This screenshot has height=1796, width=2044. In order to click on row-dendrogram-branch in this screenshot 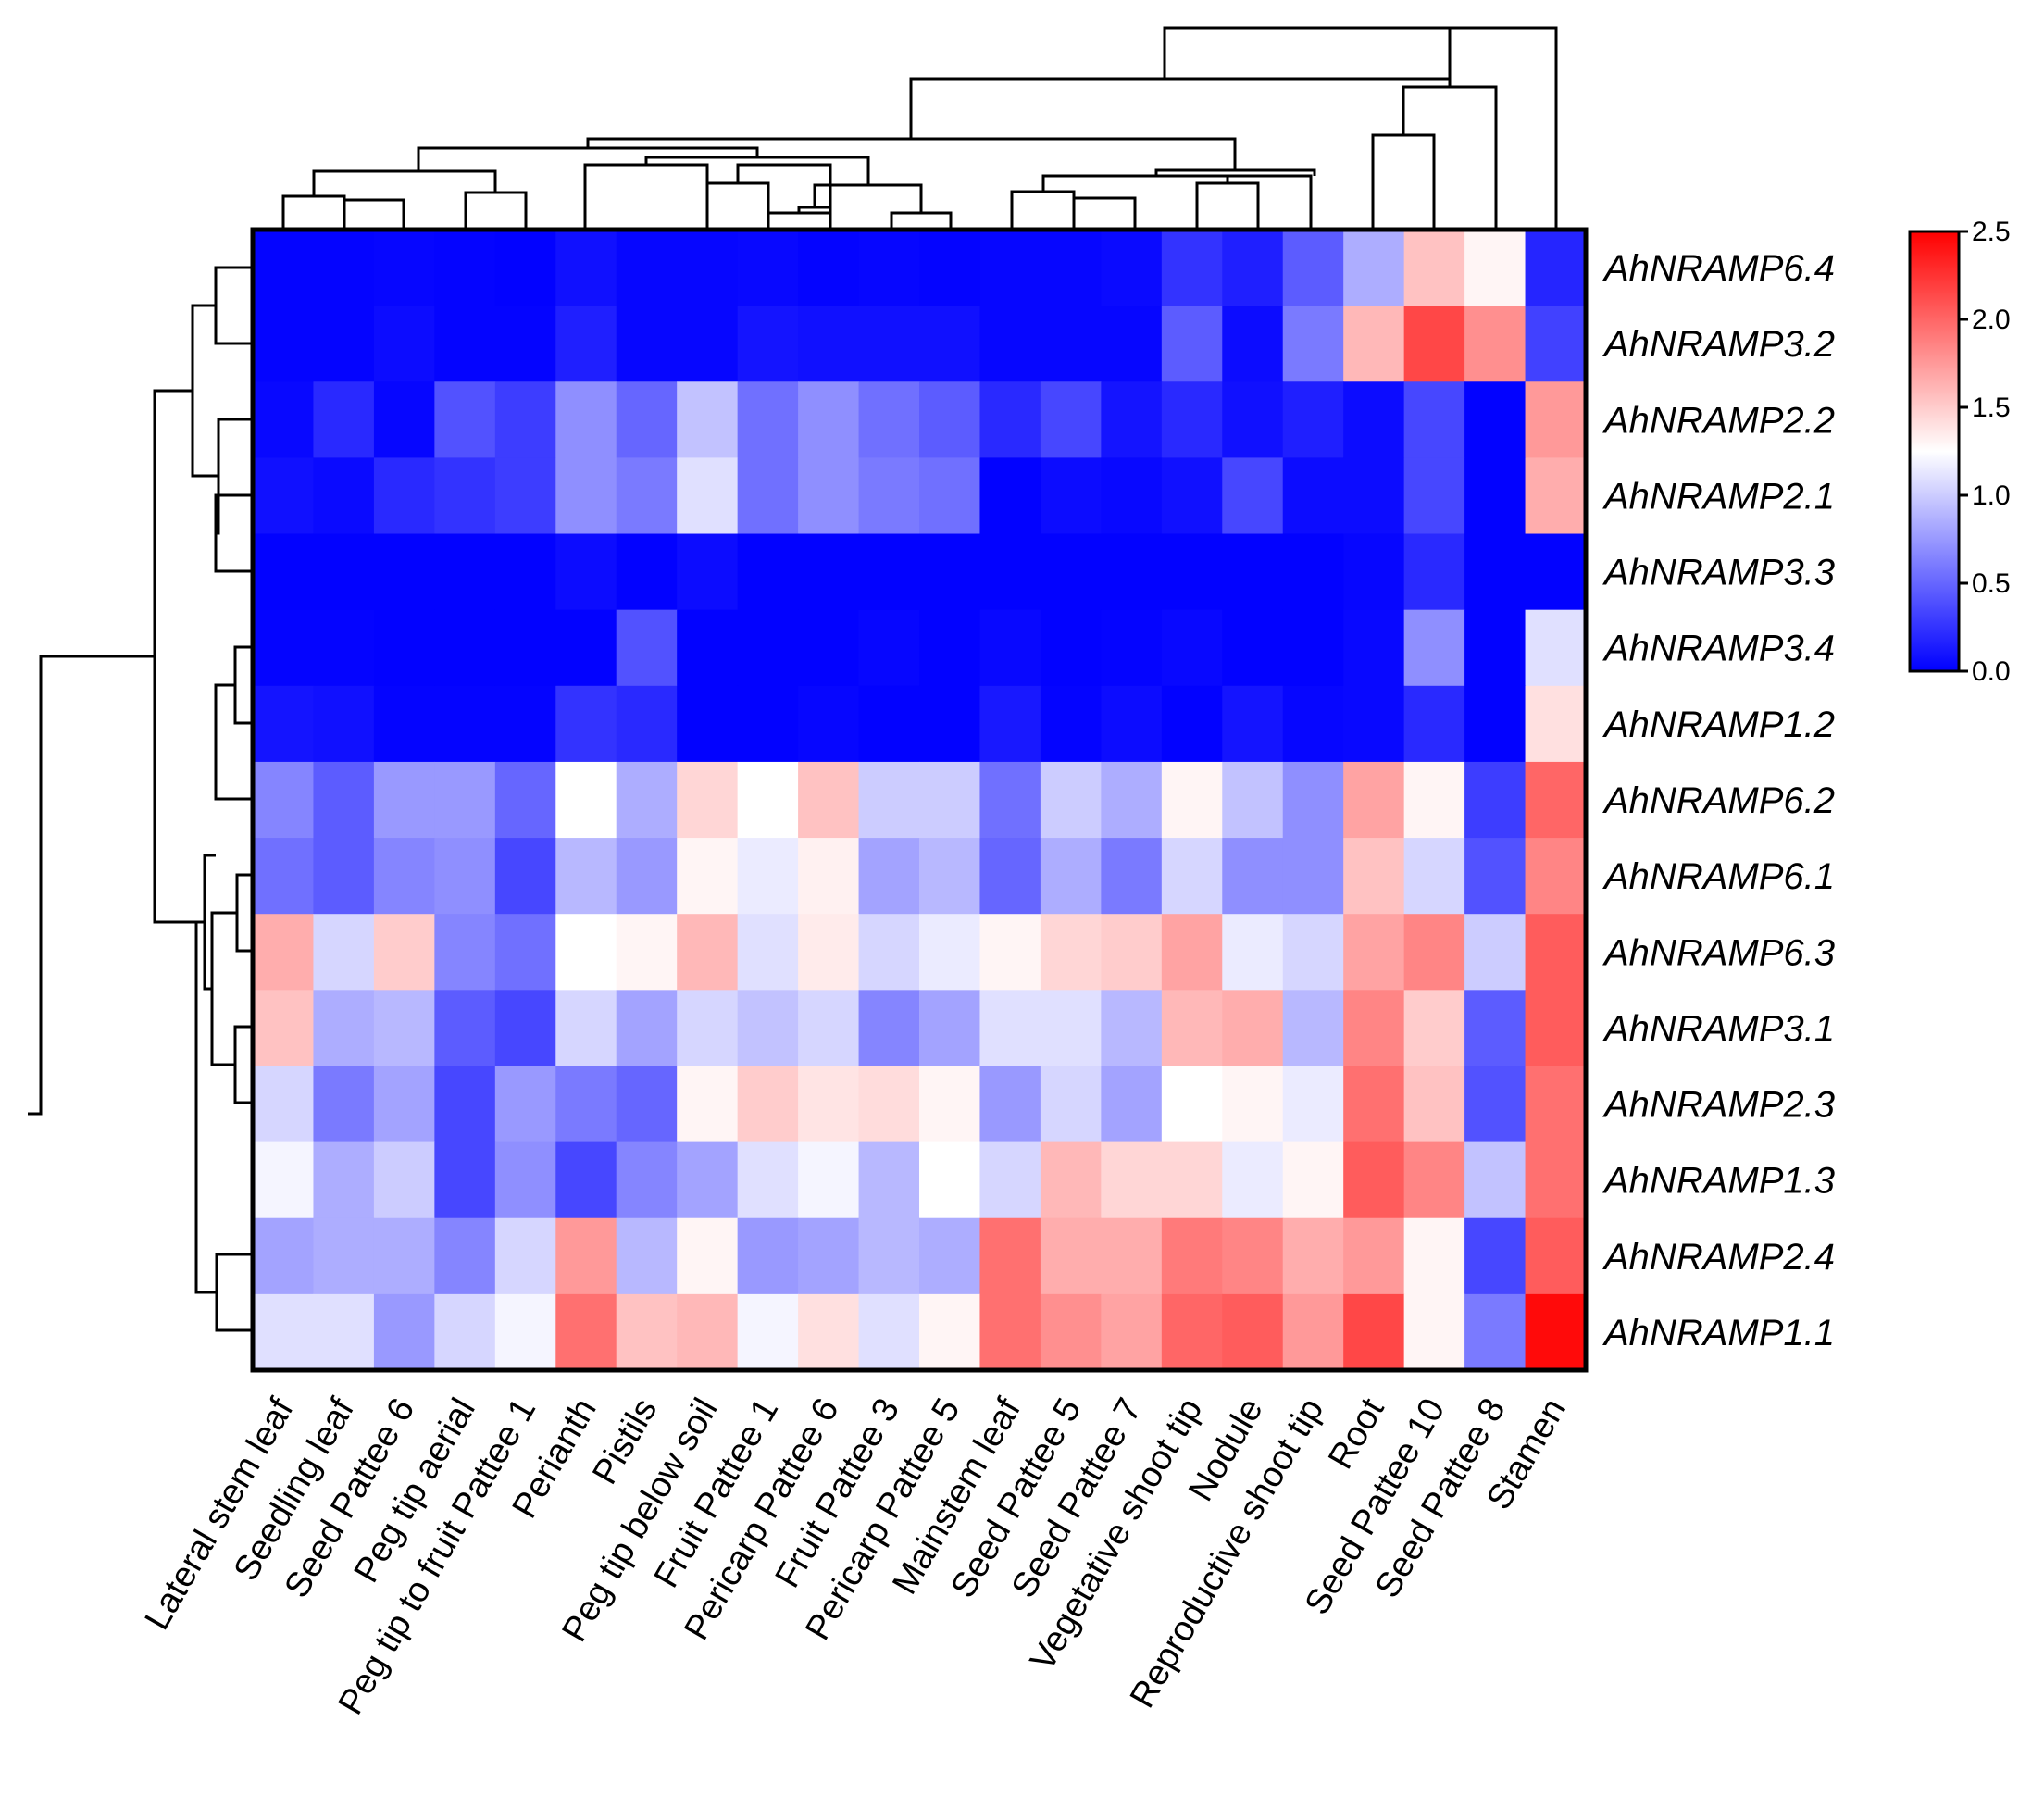, I will do `click(243, 685)`.